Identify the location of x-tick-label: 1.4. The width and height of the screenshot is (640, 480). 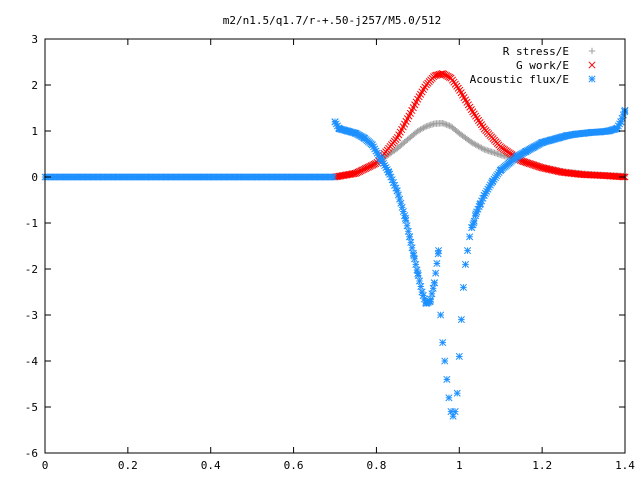
(625, 465).